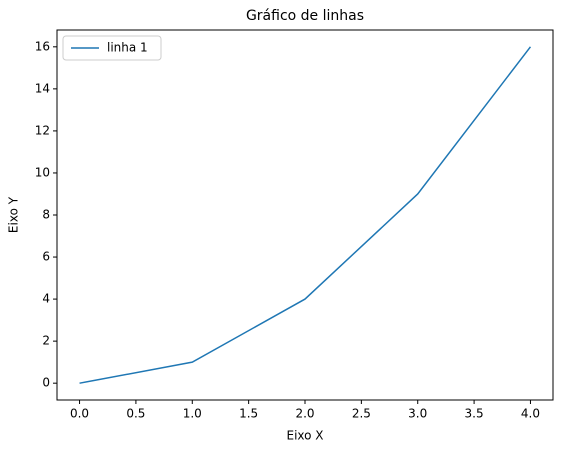 This screenshot has height=453, width=563. Describe the element at coordinates (305, 16) in the screenshot. I see `chart-title: Gráfico de linhas` at that location.